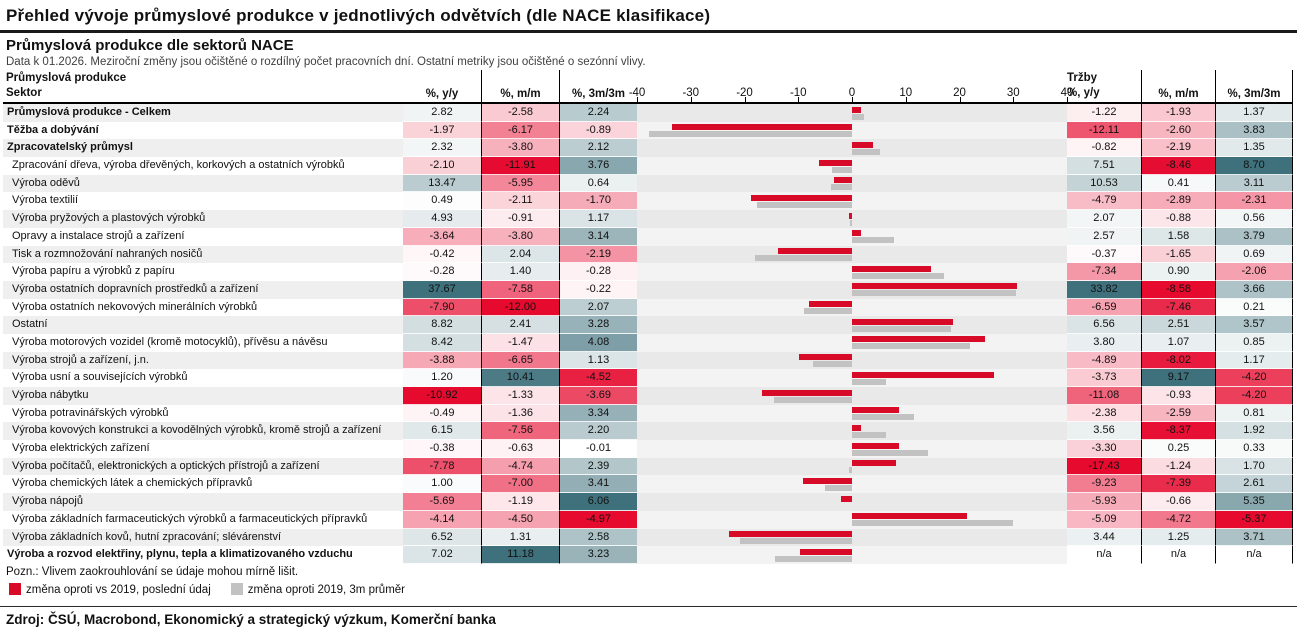 The image size is (1297, 642). What do you see at coordinates (1104, 360) in the screenshot?
I see `sales-value-cell: -4.89` at bounding box center [1104, 360].